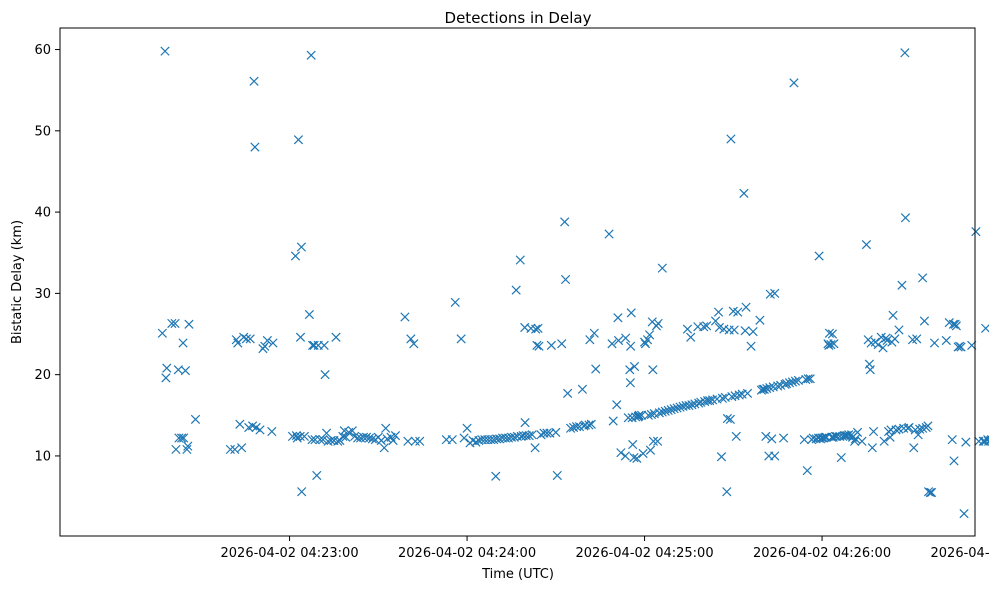 The image size is (989, 590). I want to click on x-tick-label: 2026-04-02 04:23:00, so click(290, 553).